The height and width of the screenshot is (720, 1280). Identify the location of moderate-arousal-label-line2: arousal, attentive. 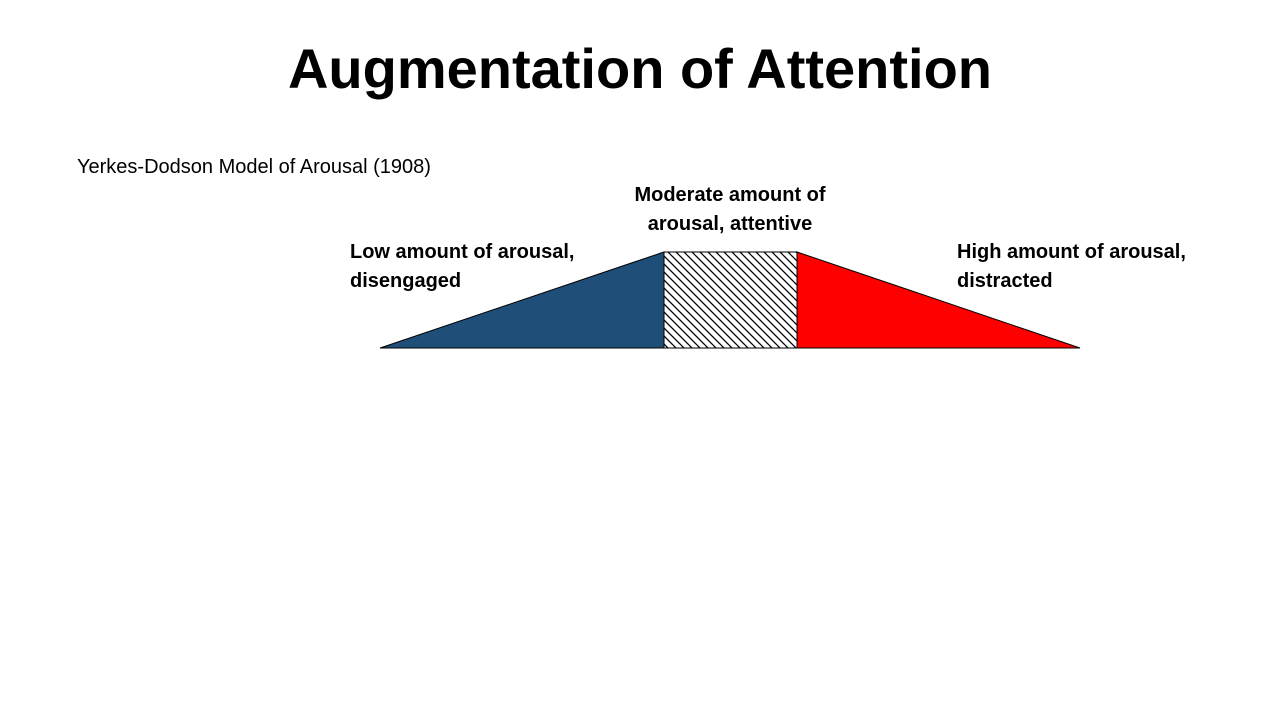
(730, 224).